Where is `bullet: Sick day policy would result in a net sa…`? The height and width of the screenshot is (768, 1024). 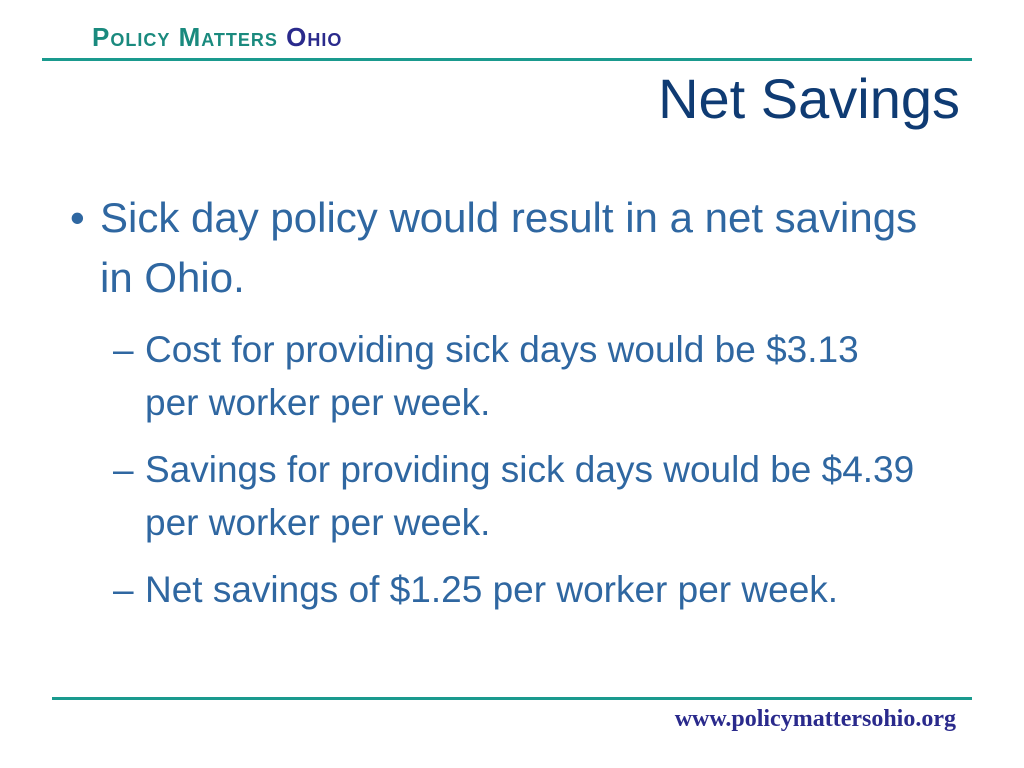 bullet: Sick day policy would result in a net sa… is located at coordinates (500, 248).